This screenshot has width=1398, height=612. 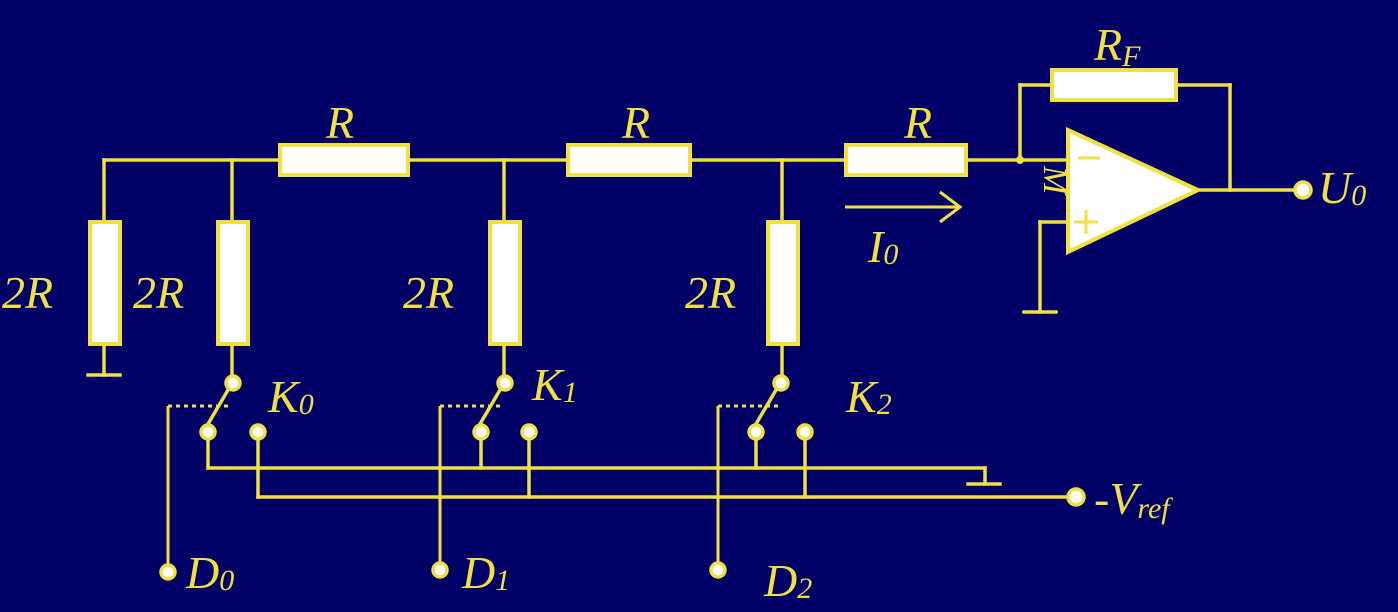 I want to click on ground-bus, so click(x=604, y=476).